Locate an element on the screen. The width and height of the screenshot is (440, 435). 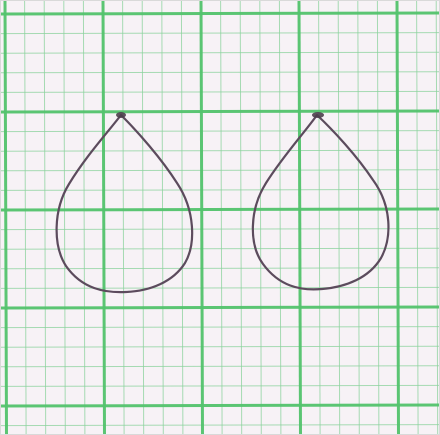
hoop-earring-left is located at coordinates (124, 203).